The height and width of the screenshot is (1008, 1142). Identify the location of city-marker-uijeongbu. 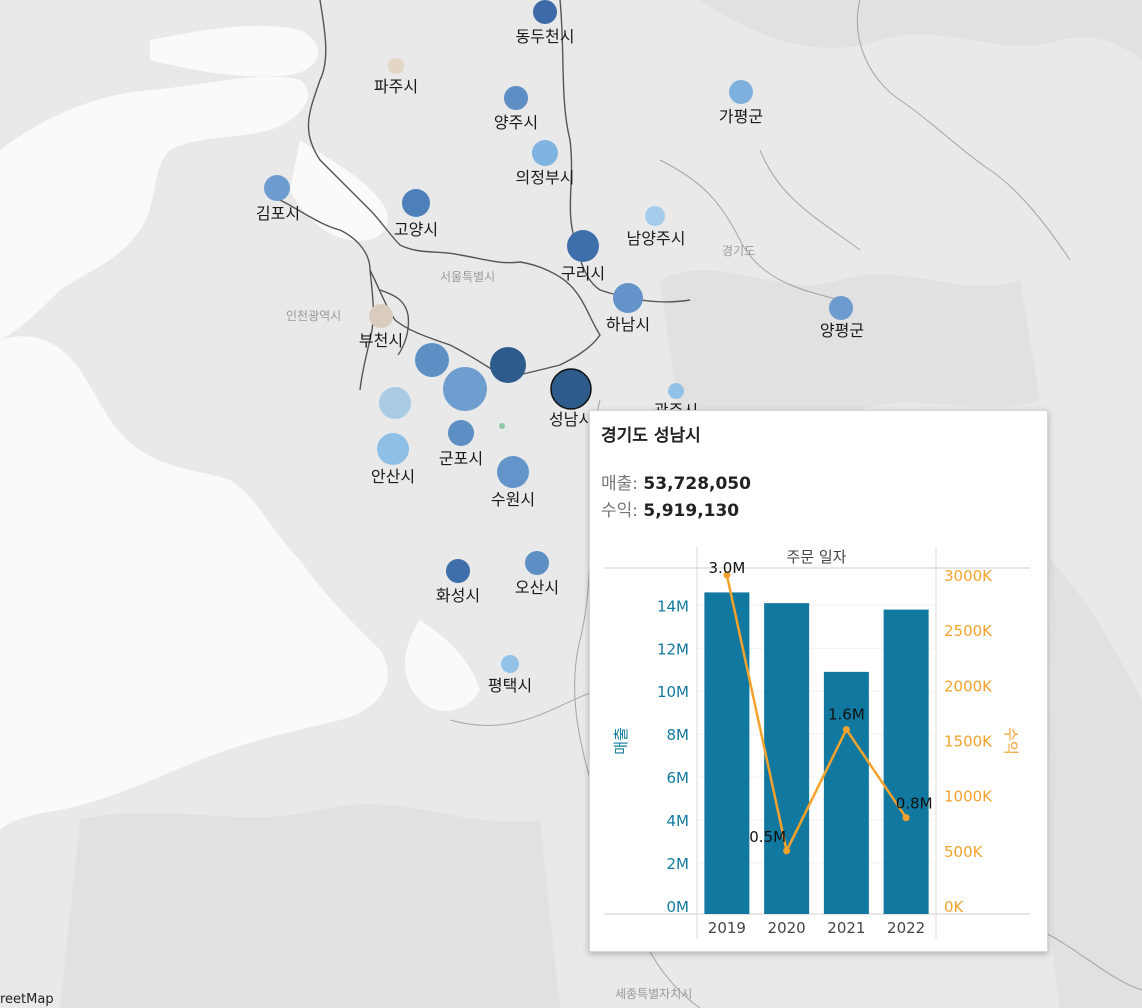
(545, 153).